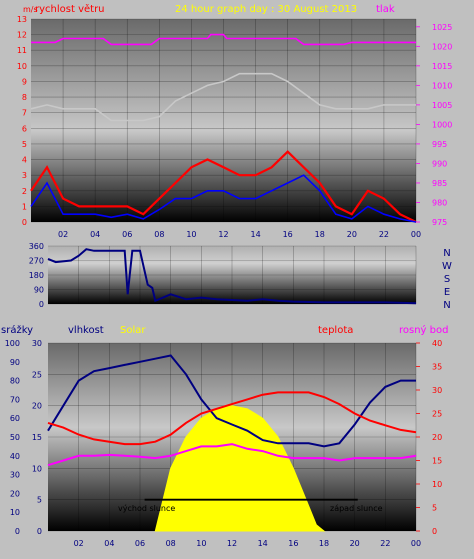  Describe the element at coordinates (442, 27) in the screenshot. I see `y-right-tick-label: 1025` at that location.